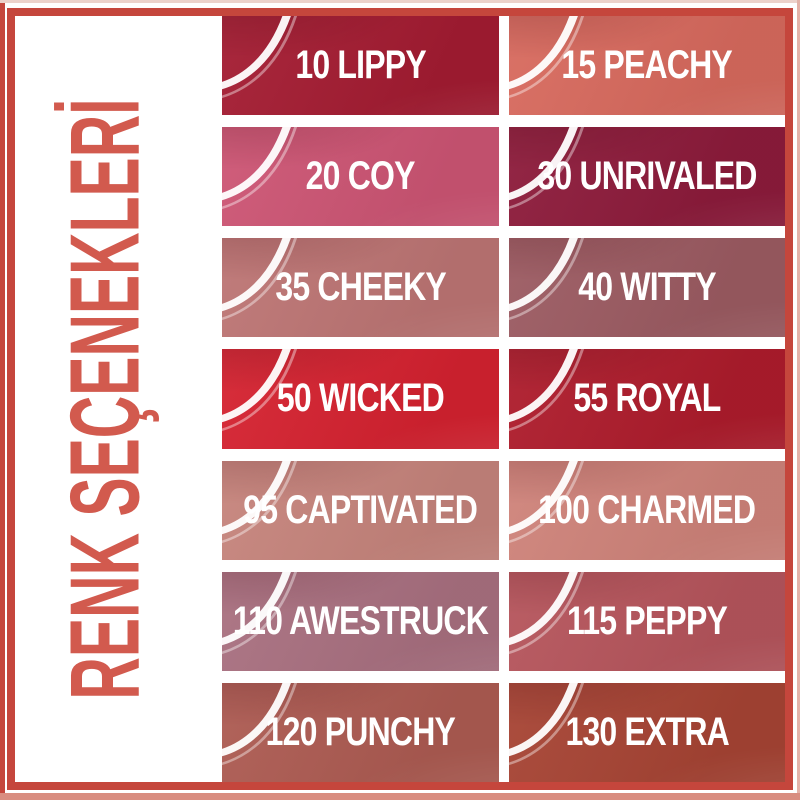 The width and height of the screenshot is (800, 800). I want to click on shade-swatch-100-charmed: 100 CHARMED, so click(646, 510).